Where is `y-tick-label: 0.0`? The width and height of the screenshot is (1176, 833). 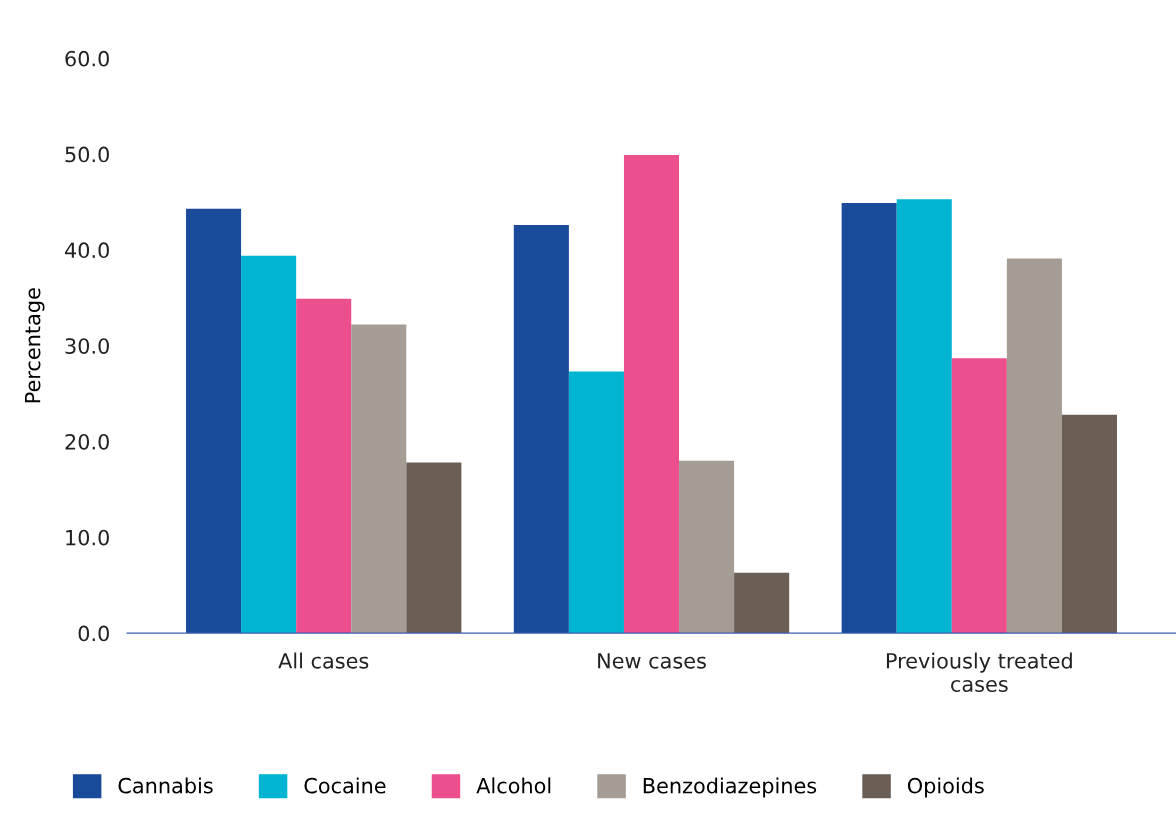 y-tick-label: 0.0 is located at coordinates (93, 633).